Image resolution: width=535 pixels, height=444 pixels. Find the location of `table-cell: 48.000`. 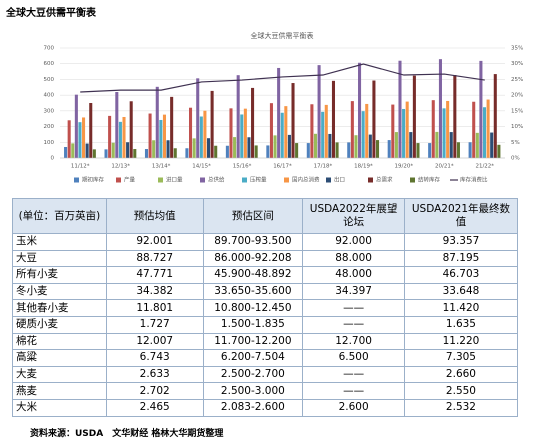

table-cell: 48.000 is located at coordinates (353, 275).